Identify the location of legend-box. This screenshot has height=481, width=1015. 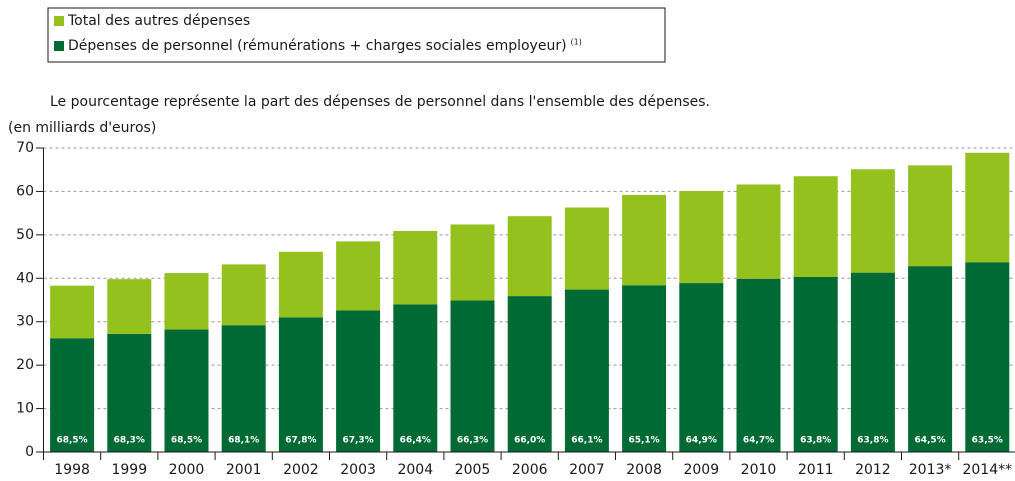
(356, 35).